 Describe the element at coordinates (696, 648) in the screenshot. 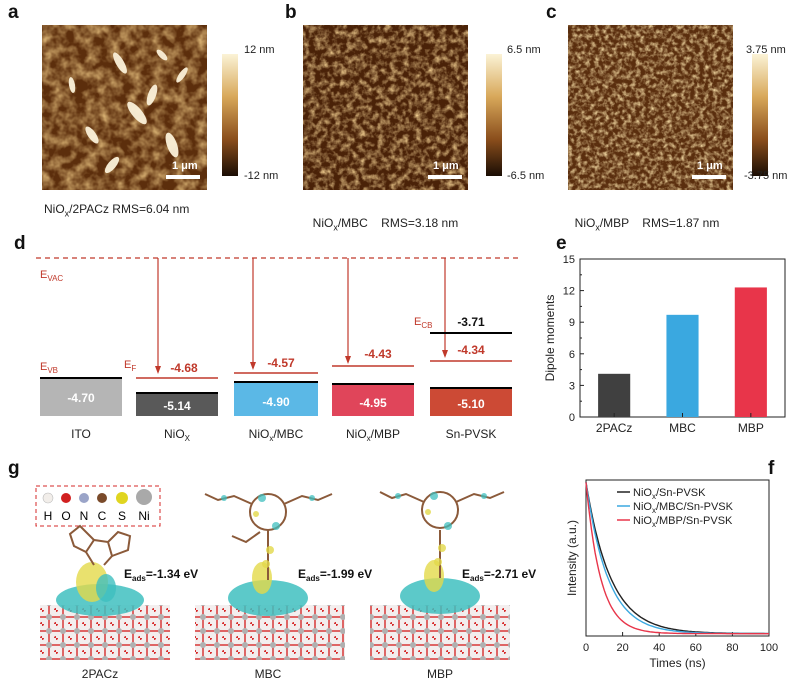

I see `x-tick-label-f: 60` at that location.